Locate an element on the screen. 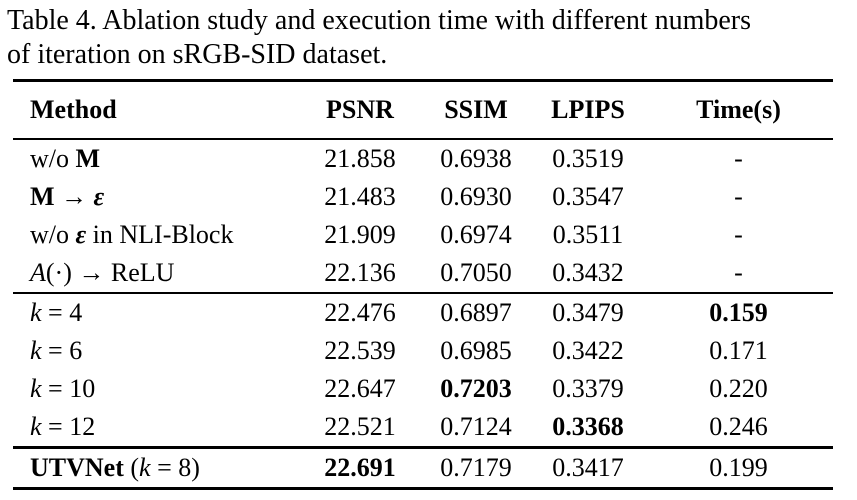 This screenshot has width=857, height=500. method-text-segment: UTVNet is located at coordinates (77, 467).